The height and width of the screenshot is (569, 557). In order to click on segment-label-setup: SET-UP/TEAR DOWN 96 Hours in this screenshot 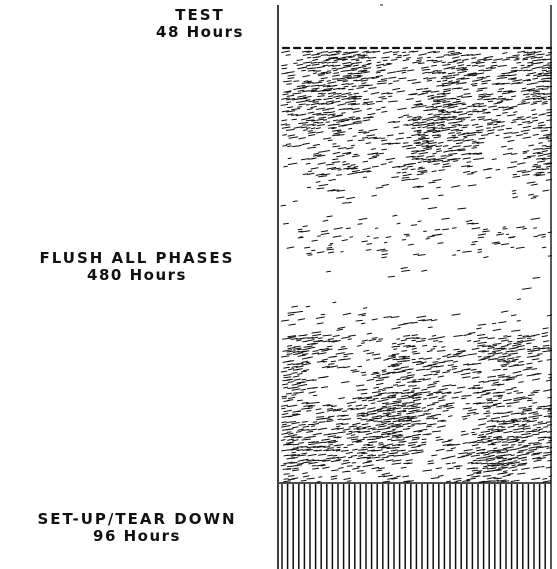, I will do `click(137, 528)`.